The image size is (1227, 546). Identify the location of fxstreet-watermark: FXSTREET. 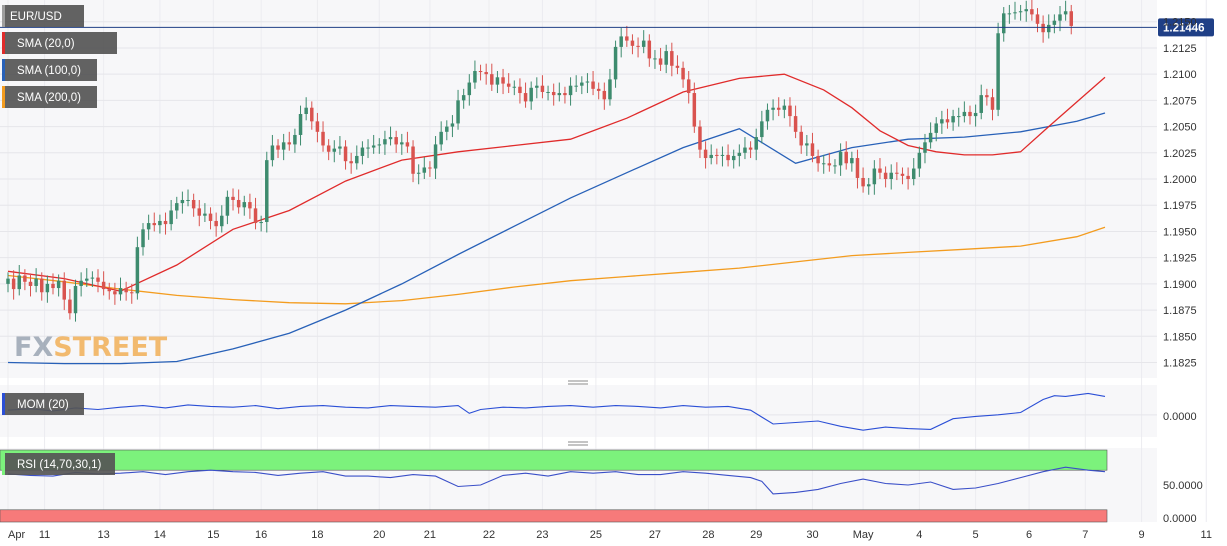
(91, 347).